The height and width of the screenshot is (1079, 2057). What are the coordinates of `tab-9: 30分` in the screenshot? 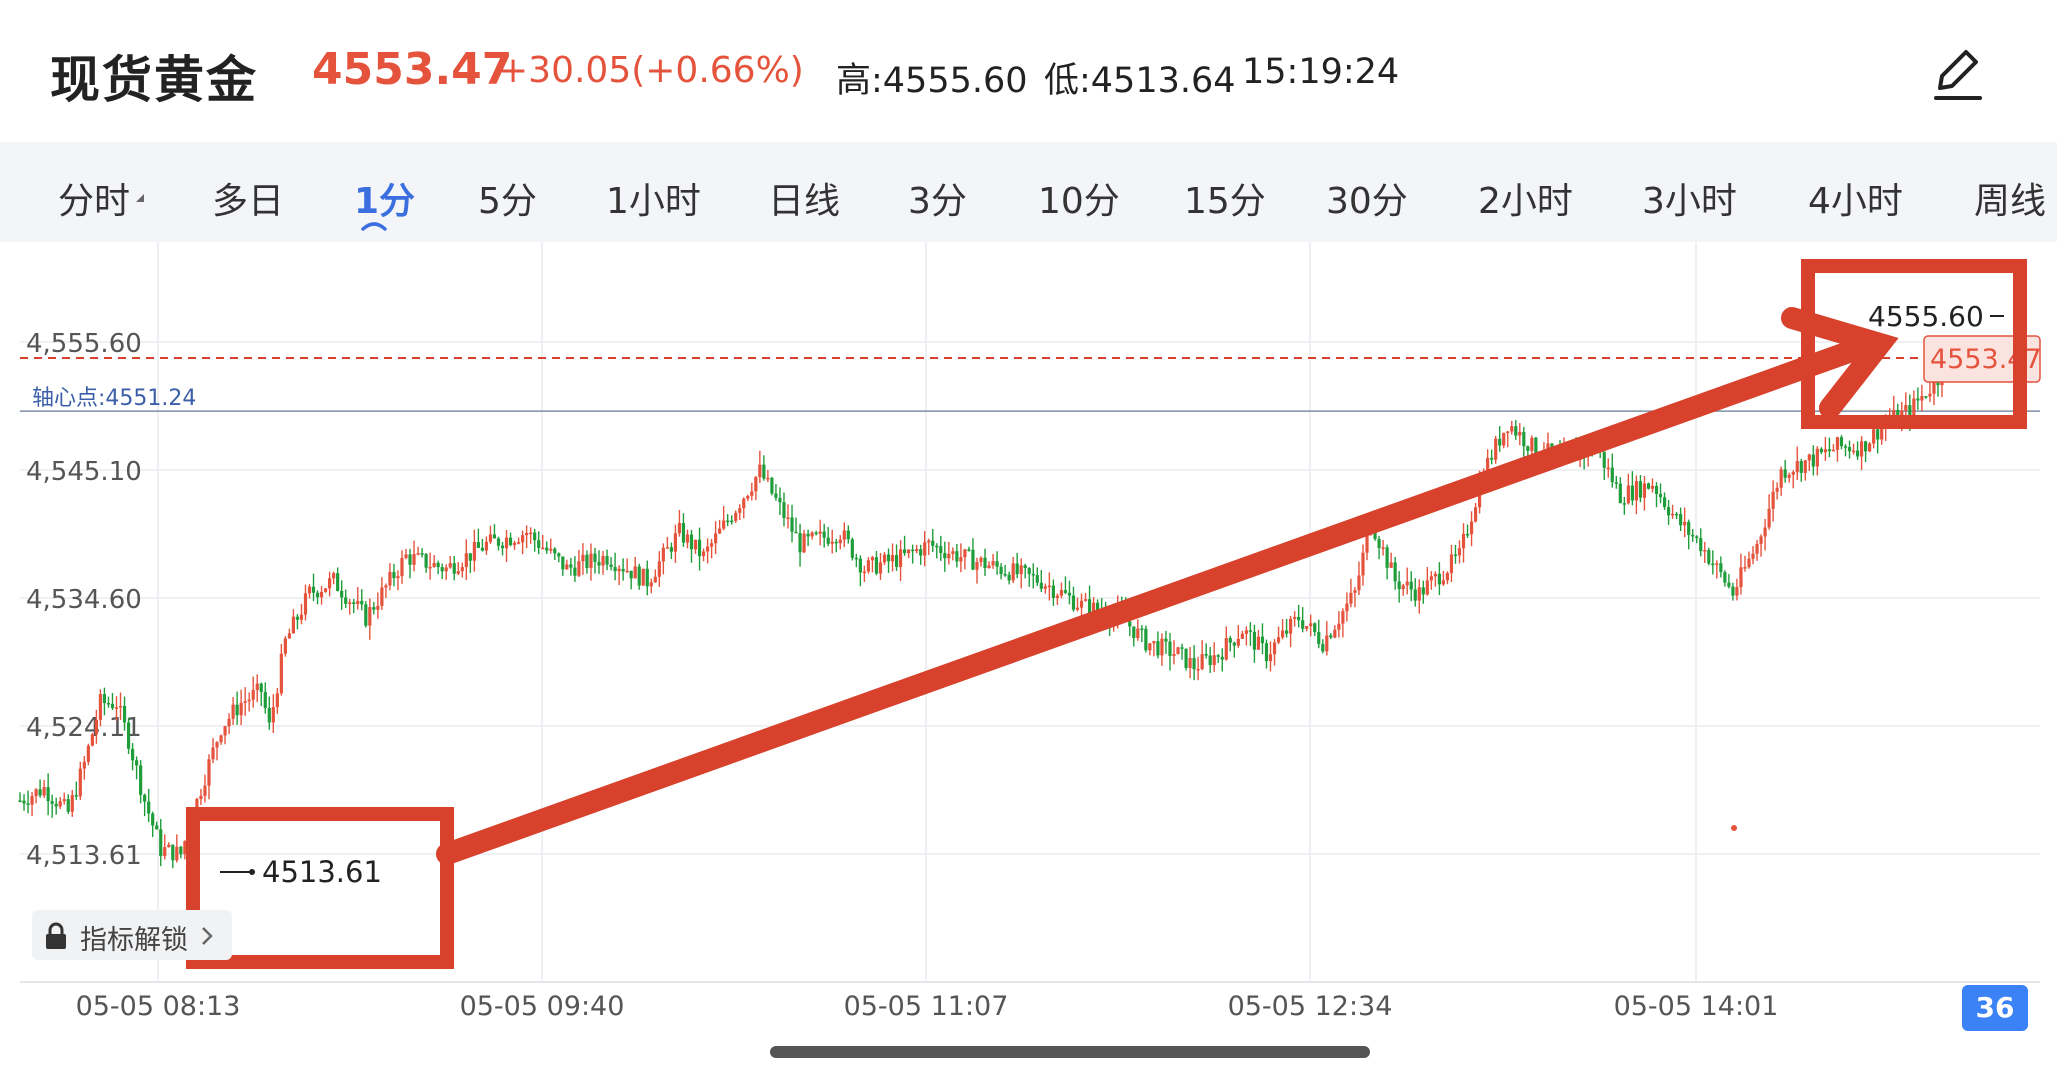 It's located at (1367, 201).